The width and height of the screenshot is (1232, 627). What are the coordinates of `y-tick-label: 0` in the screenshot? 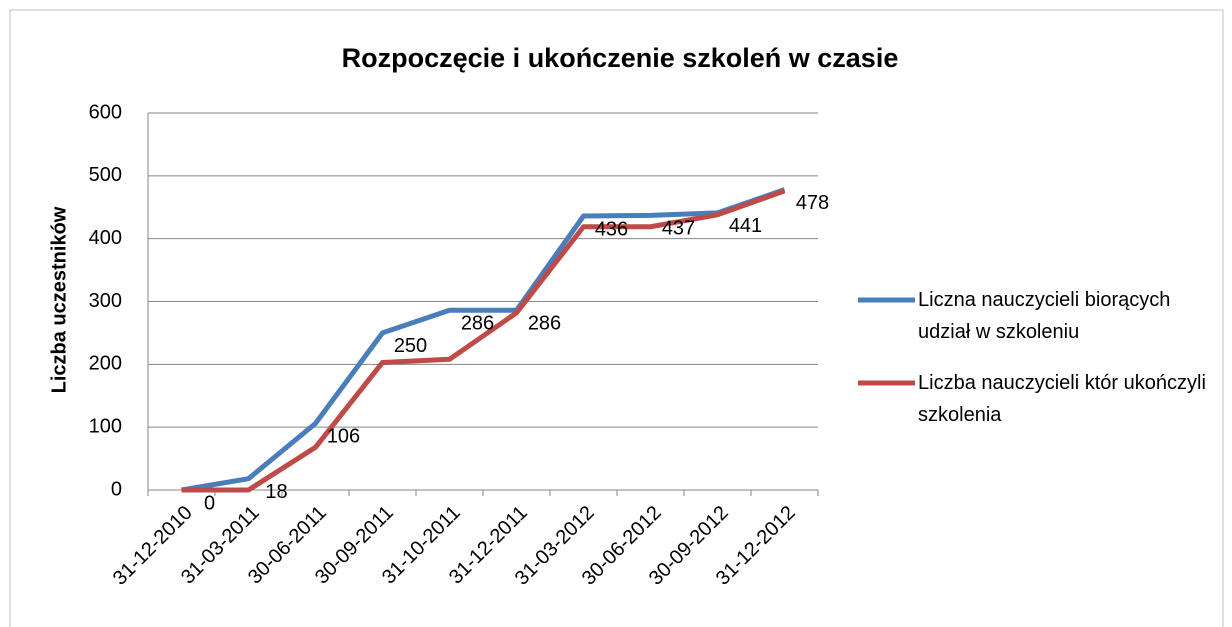 It's located at (116, 489).